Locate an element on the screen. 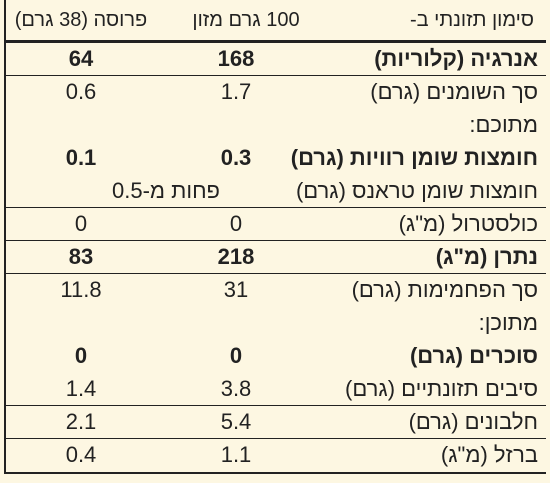 The width and height of the screenshot is (550, 483). value-per100: 31 is located at coordinates (236, 289).